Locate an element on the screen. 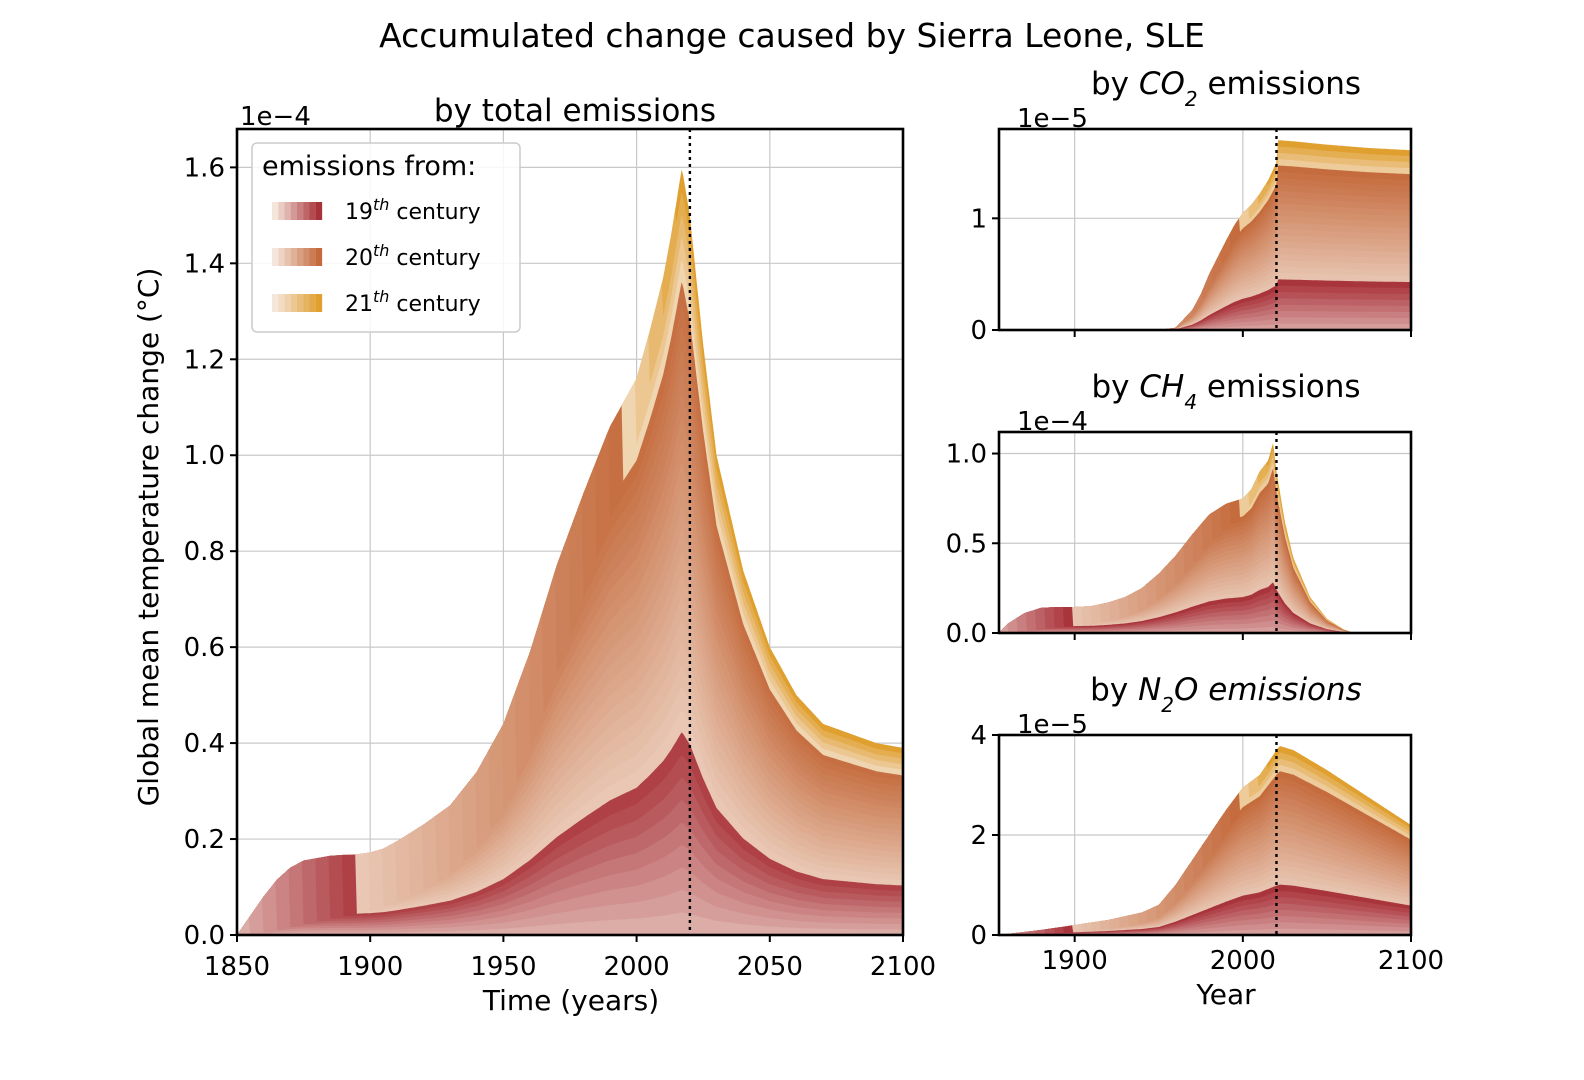 This screenshot has height=1080, width=1584. total-y-tick-label: 0.0 is located at coordinates (204, 936).